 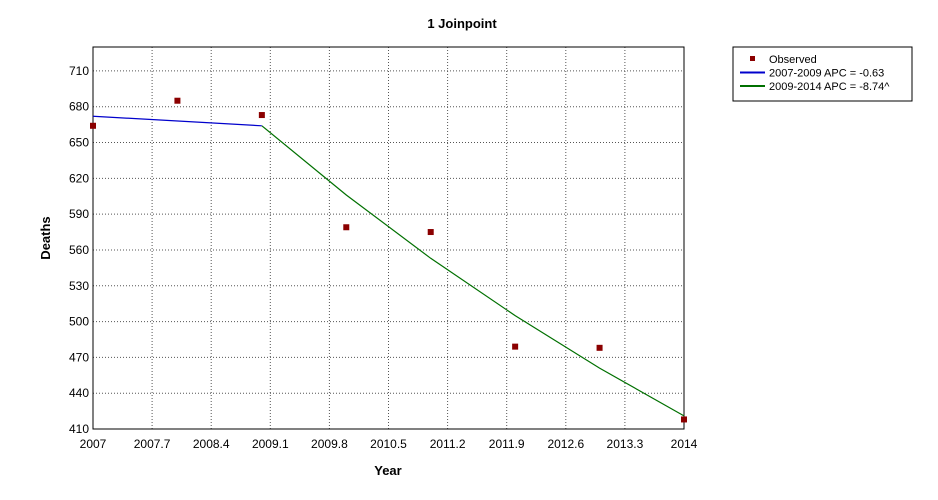 I want to click on x-tick-label: 2014, so click(x=684, y=444).